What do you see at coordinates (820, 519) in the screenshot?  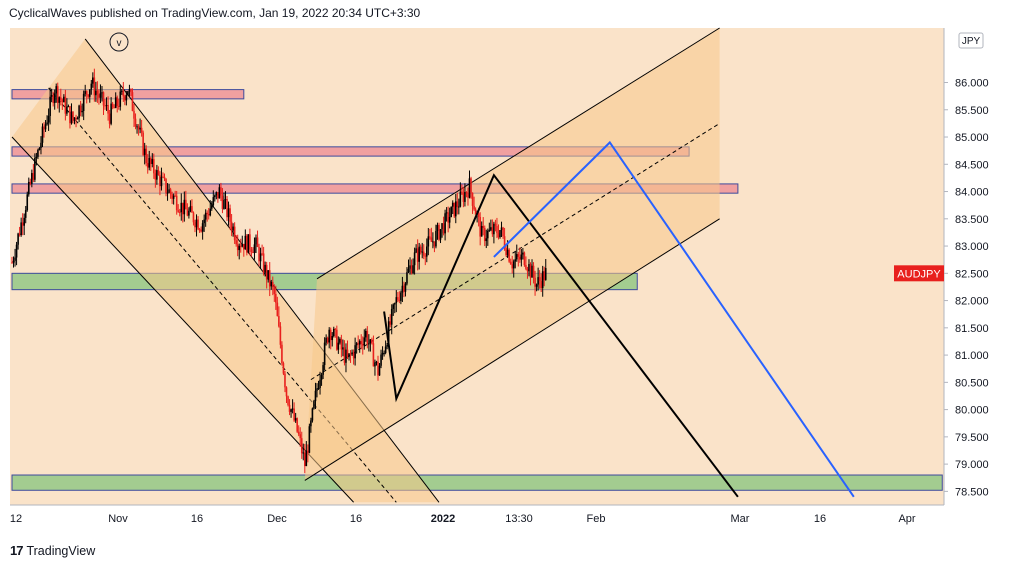 I see `time-tick-label: 16` at bounding box center [820, 519].